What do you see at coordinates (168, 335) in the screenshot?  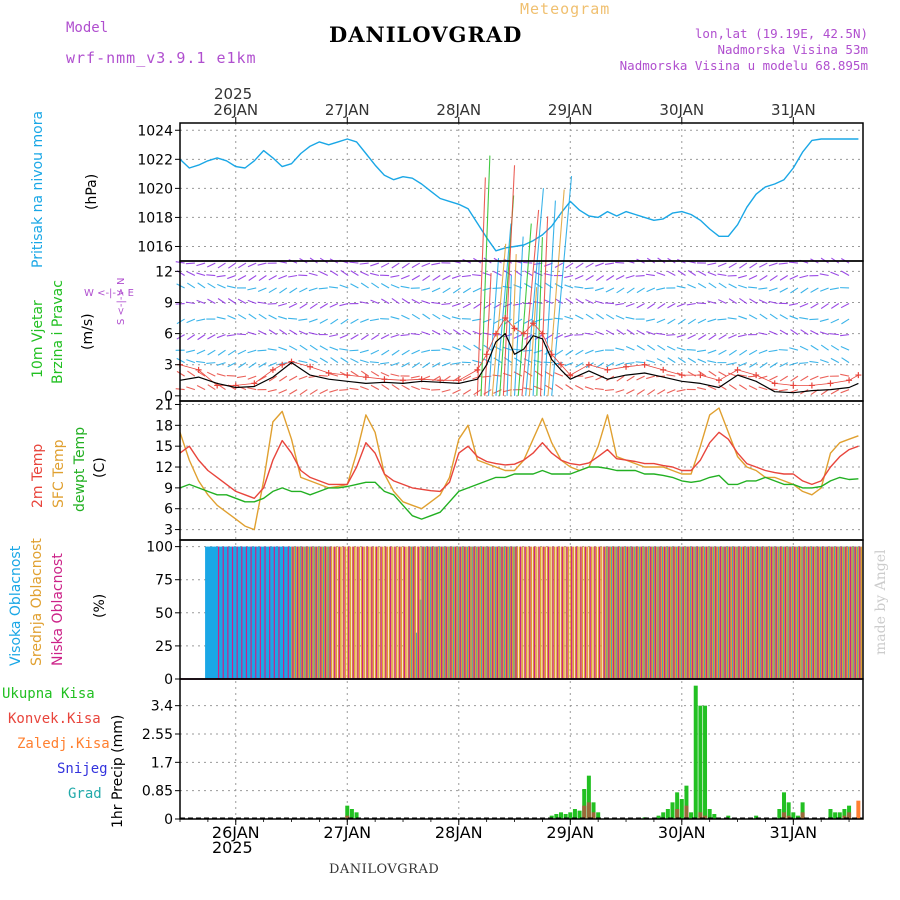 I see `y-tick-label: 6` at bounding box center [168, 335].